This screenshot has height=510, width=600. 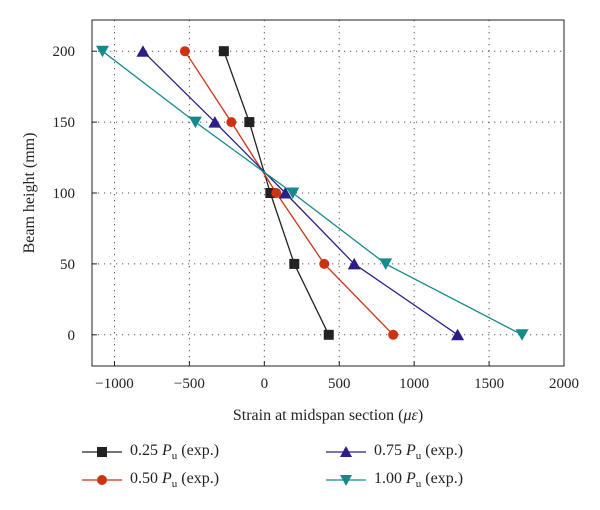 I want to click on y-tick-label: 200, so click(x=64, y=52).